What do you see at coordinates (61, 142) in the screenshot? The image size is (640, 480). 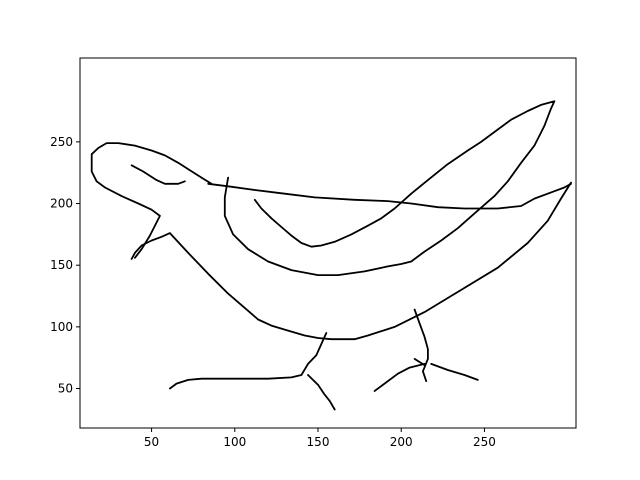 I see `y-tick-label: 250` at bounding box center [61, 142].